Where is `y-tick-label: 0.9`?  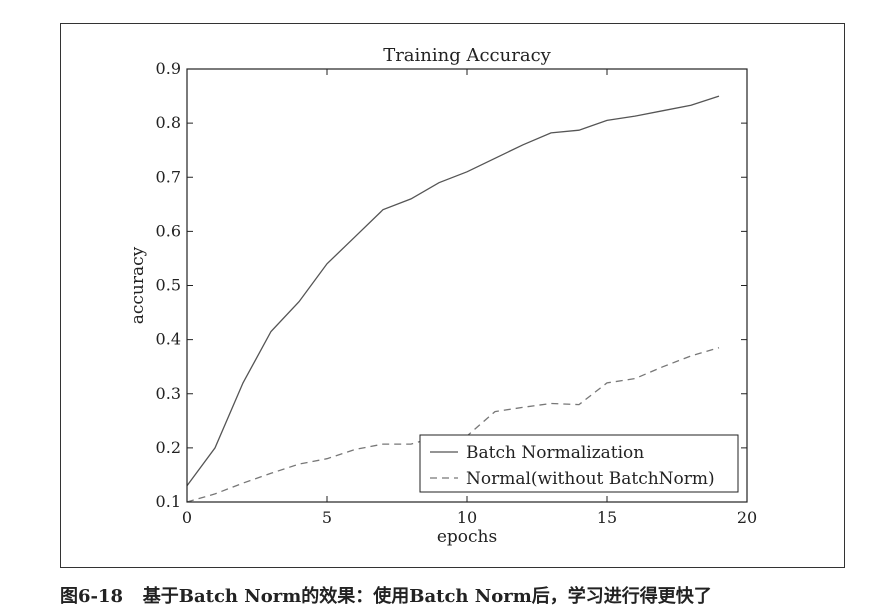 y-tick-label: 0.9 is located at coordinates (168, 68).